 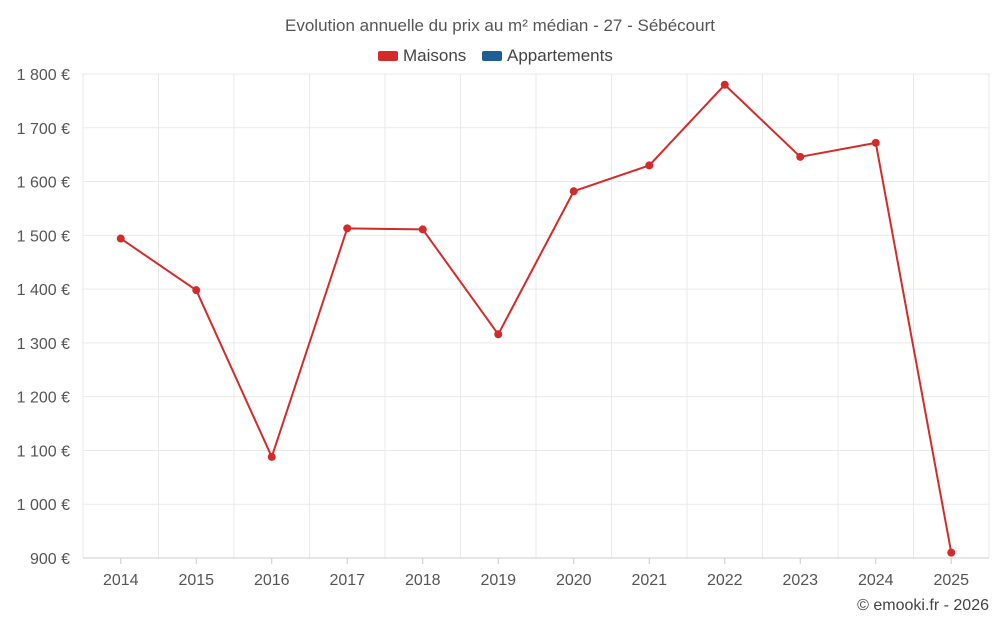 What do you see at coordinates (43, 451) in the screenshot?
I see `y-tick-label: 1 100 €` at bounding box center [43, 451].